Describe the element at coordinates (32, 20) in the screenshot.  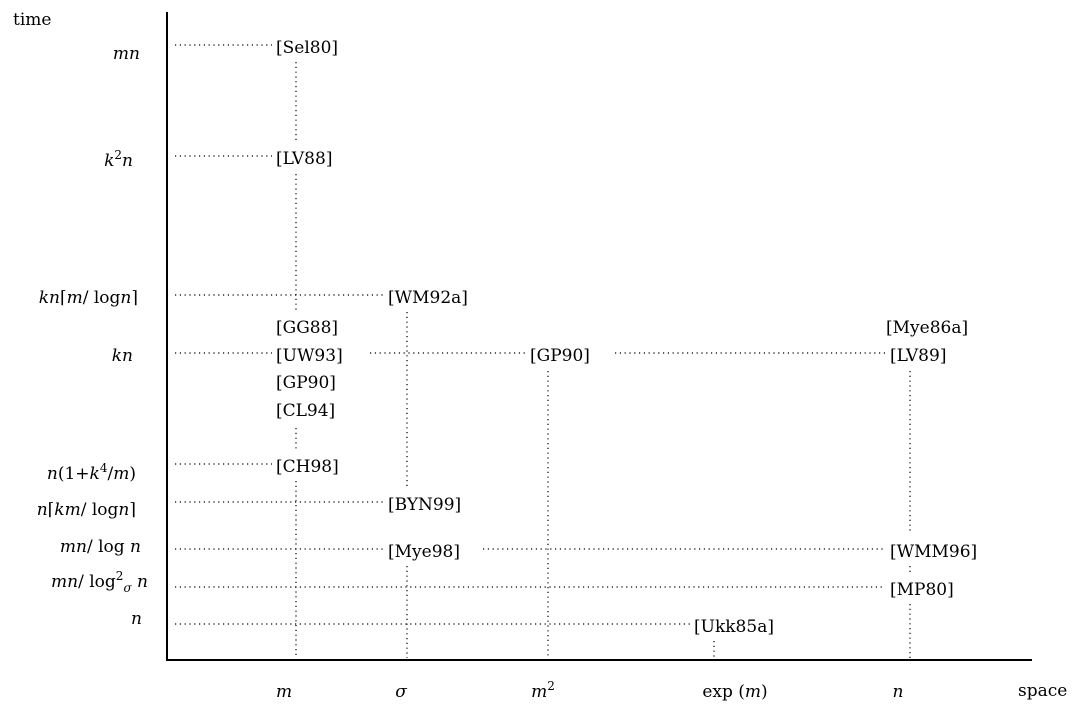
I see `y-axis-title: time` at that location.